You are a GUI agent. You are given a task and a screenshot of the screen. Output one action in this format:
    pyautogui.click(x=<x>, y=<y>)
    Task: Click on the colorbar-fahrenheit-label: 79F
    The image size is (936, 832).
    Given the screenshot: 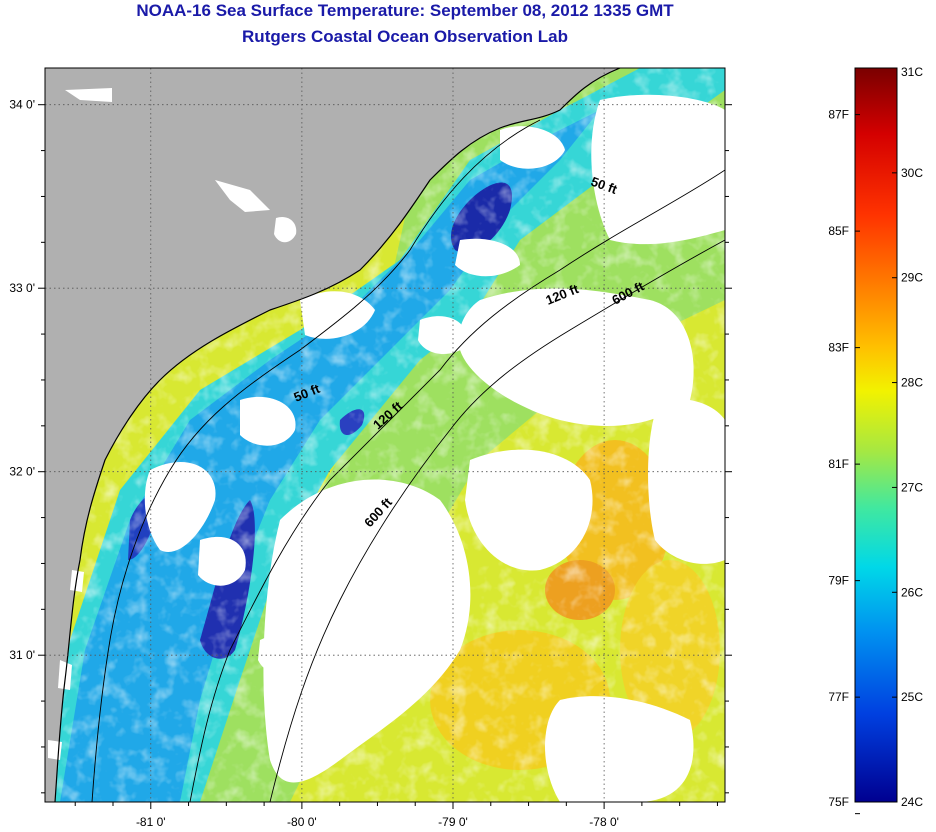 What is the action you would take?
    pyautogui.click(x=838, y=581)
    